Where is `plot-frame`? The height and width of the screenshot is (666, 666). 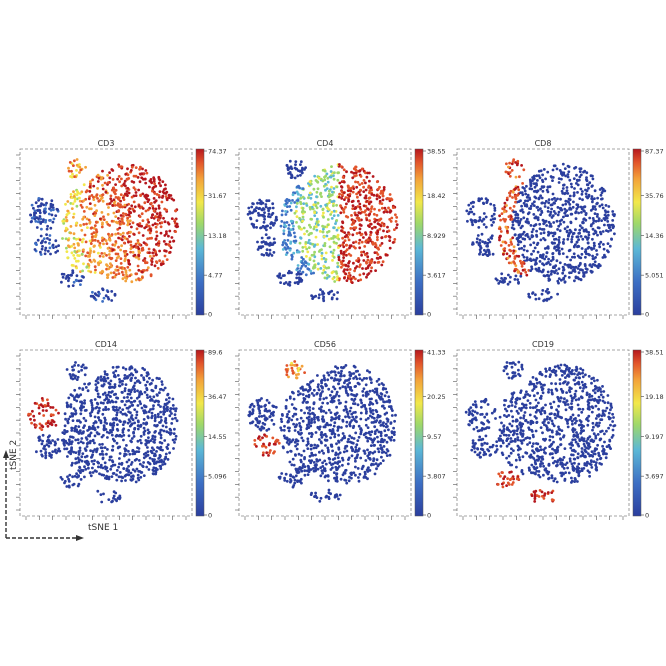
plot-frame is located at coordinates (106, 232).